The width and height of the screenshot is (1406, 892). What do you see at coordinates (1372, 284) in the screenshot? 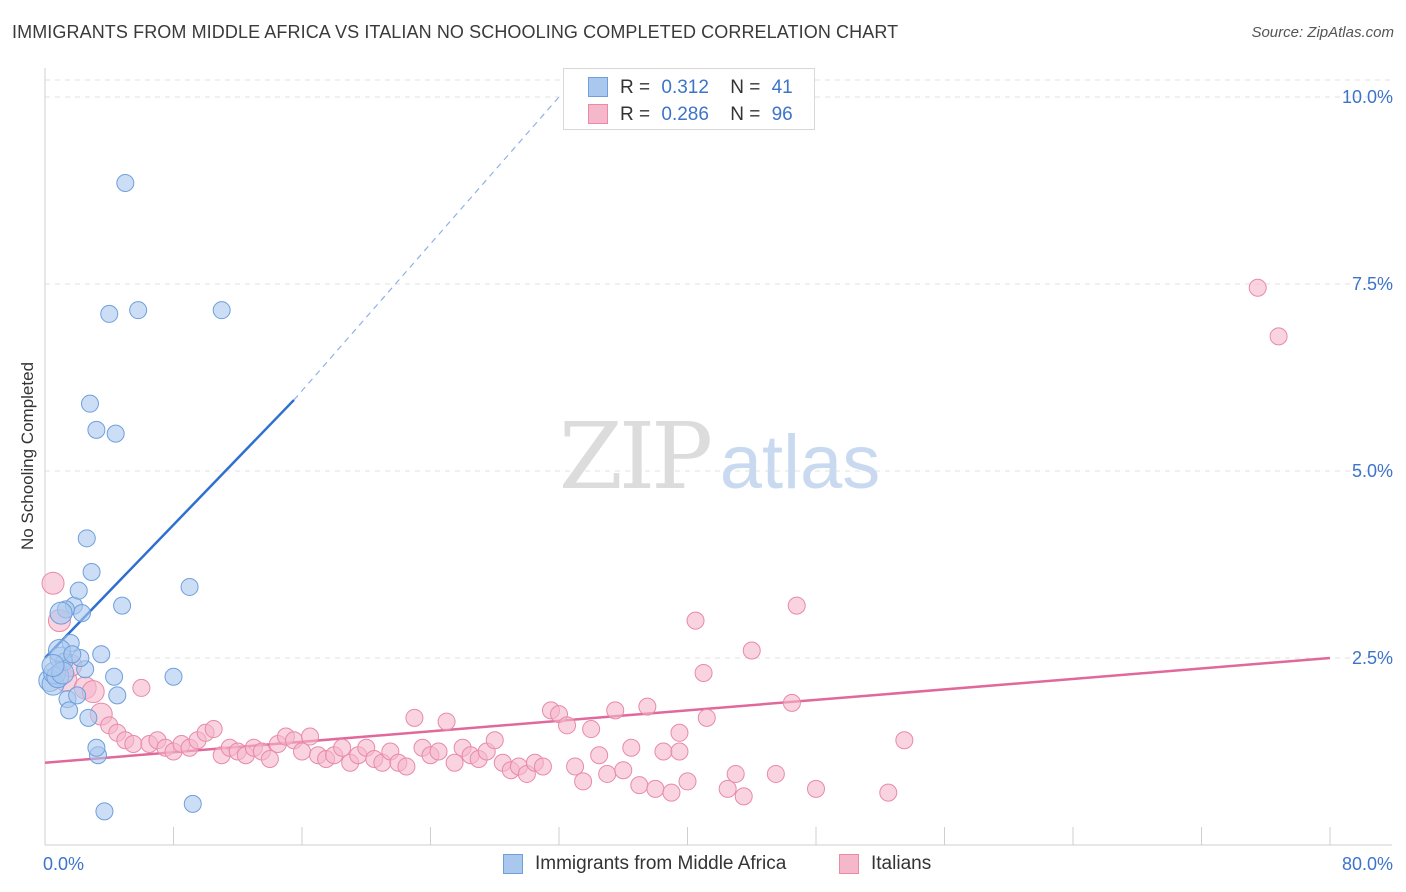
I see `y-tick-label: 7.5%` at bounding box center [1372, 284].